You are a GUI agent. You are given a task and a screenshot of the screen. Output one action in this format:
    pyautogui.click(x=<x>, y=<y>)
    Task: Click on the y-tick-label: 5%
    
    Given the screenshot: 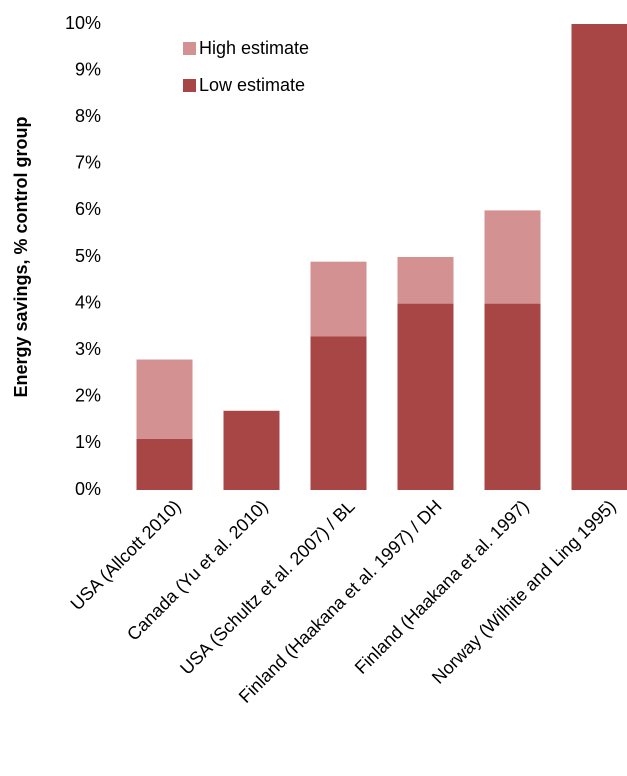 What is the action you would take?
    pyautogui.click(x=88, y=256)
    